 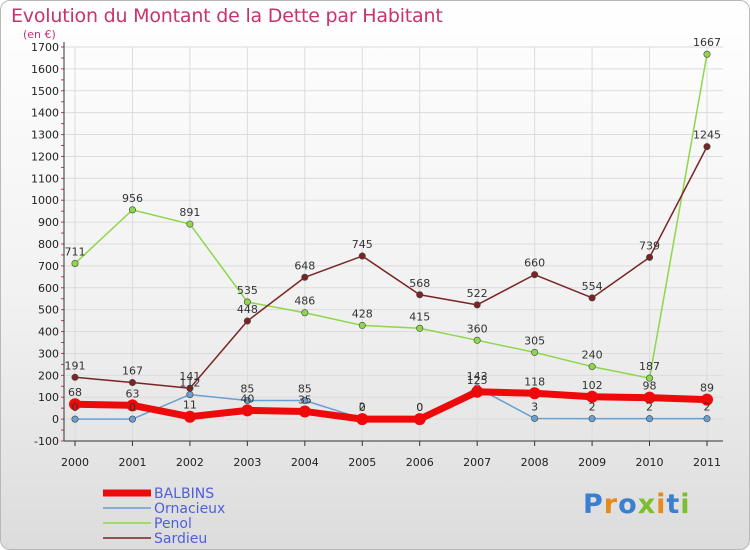 What do you see at coordinates (649, 245) in the screenshot?
I see `data-label-sardieu: 739` at bounding box center [649, 245].